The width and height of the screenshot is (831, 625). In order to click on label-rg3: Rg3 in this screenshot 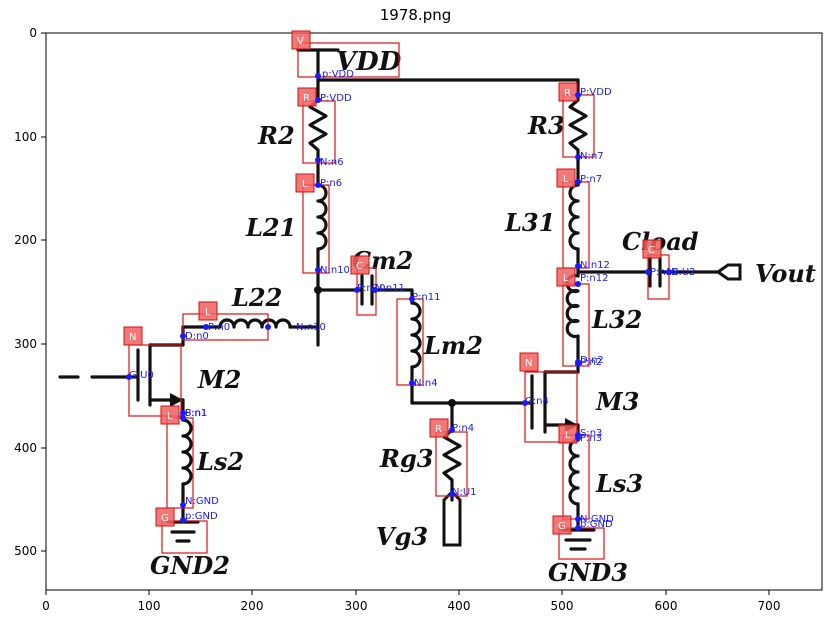, I will do `click(406, 458)`.